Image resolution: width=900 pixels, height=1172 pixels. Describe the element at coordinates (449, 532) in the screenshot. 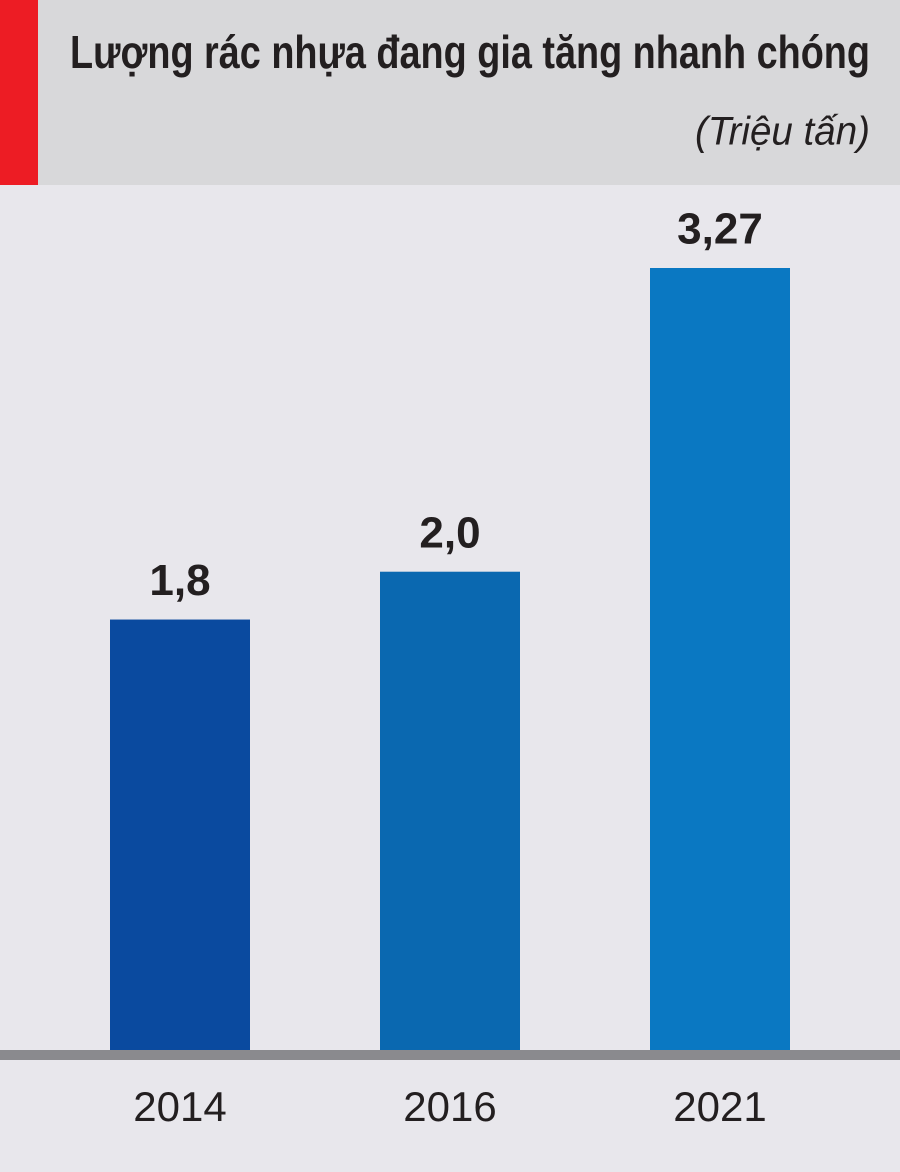

I see `value-label: 2,0` at that location.